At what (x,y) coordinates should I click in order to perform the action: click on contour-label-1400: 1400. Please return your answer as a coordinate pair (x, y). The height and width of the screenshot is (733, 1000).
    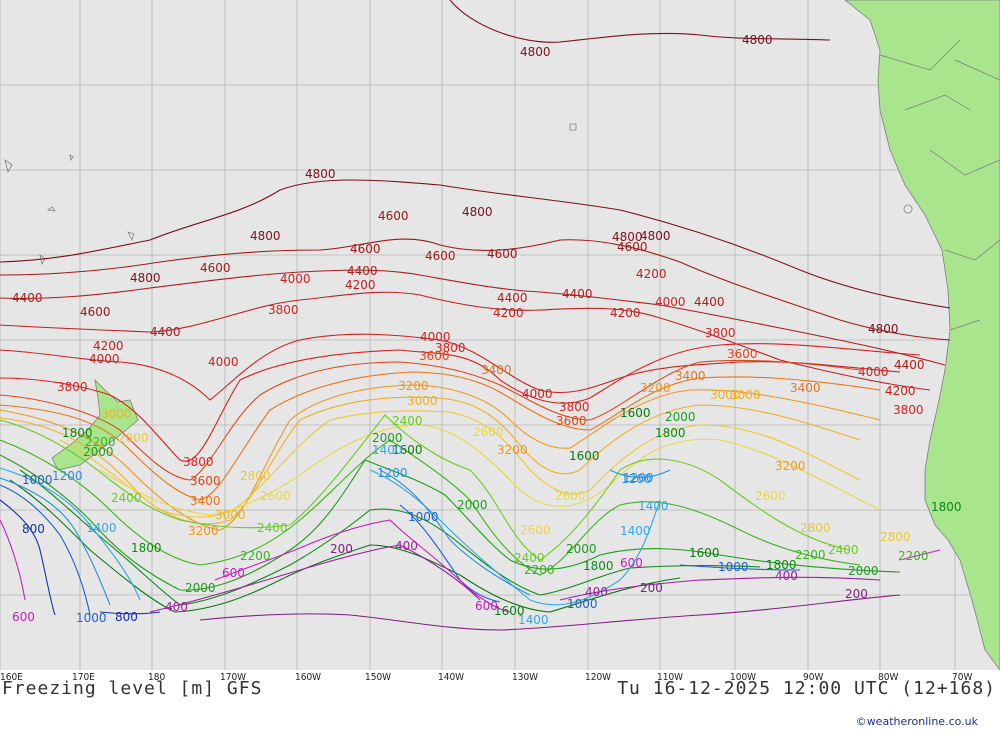
    Looking at the image, I should click on (635, 531).